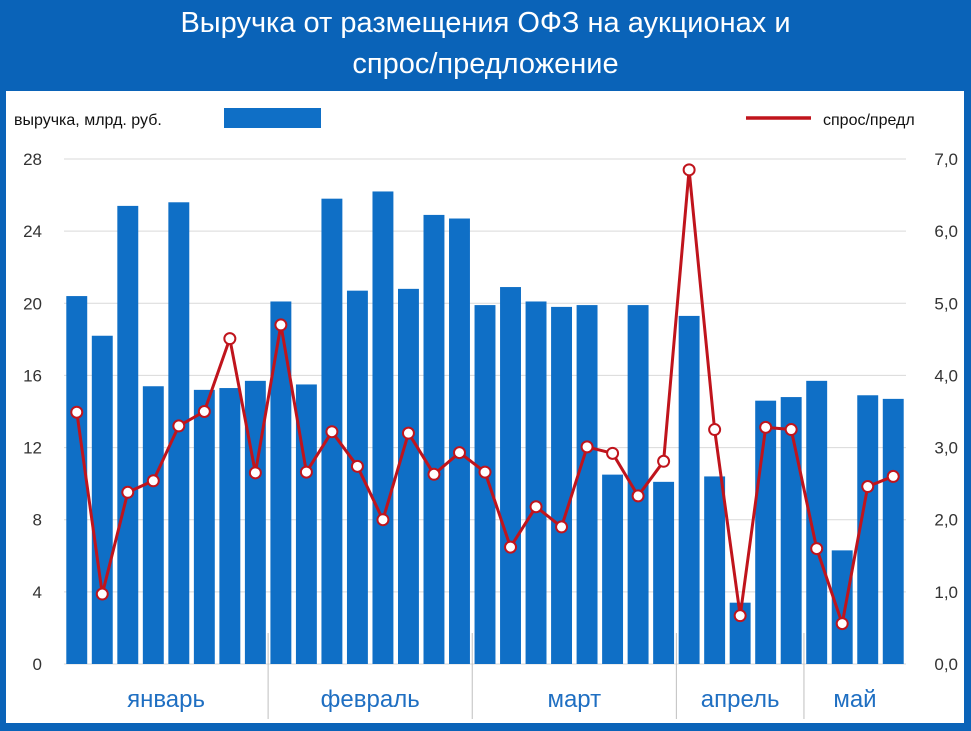 This screenshot has height=731, width=971. What do you see at coordinates (485, 64) in the screenshot?
I see `chart-title-line2: спрос/предложение` at bounding box center [485, 64].